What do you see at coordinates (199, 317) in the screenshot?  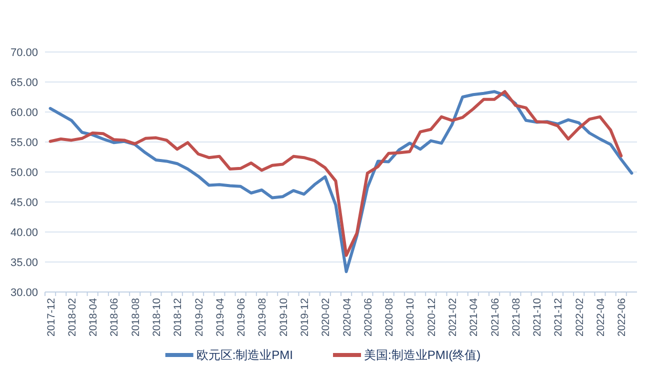 I see `x-tick-label: 2019-02` at bounding box center [199, 317].